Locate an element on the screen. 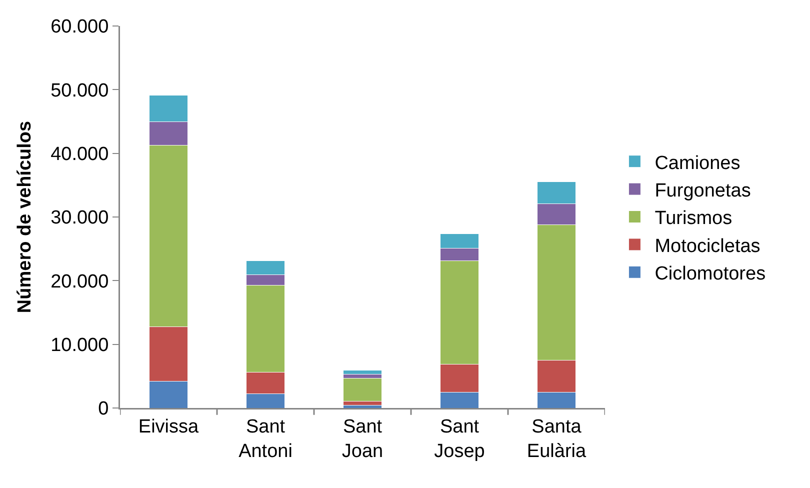 This screenshot has height=488, width=810. y-tick-label: 50.000 is located at coordinates (79, 91).